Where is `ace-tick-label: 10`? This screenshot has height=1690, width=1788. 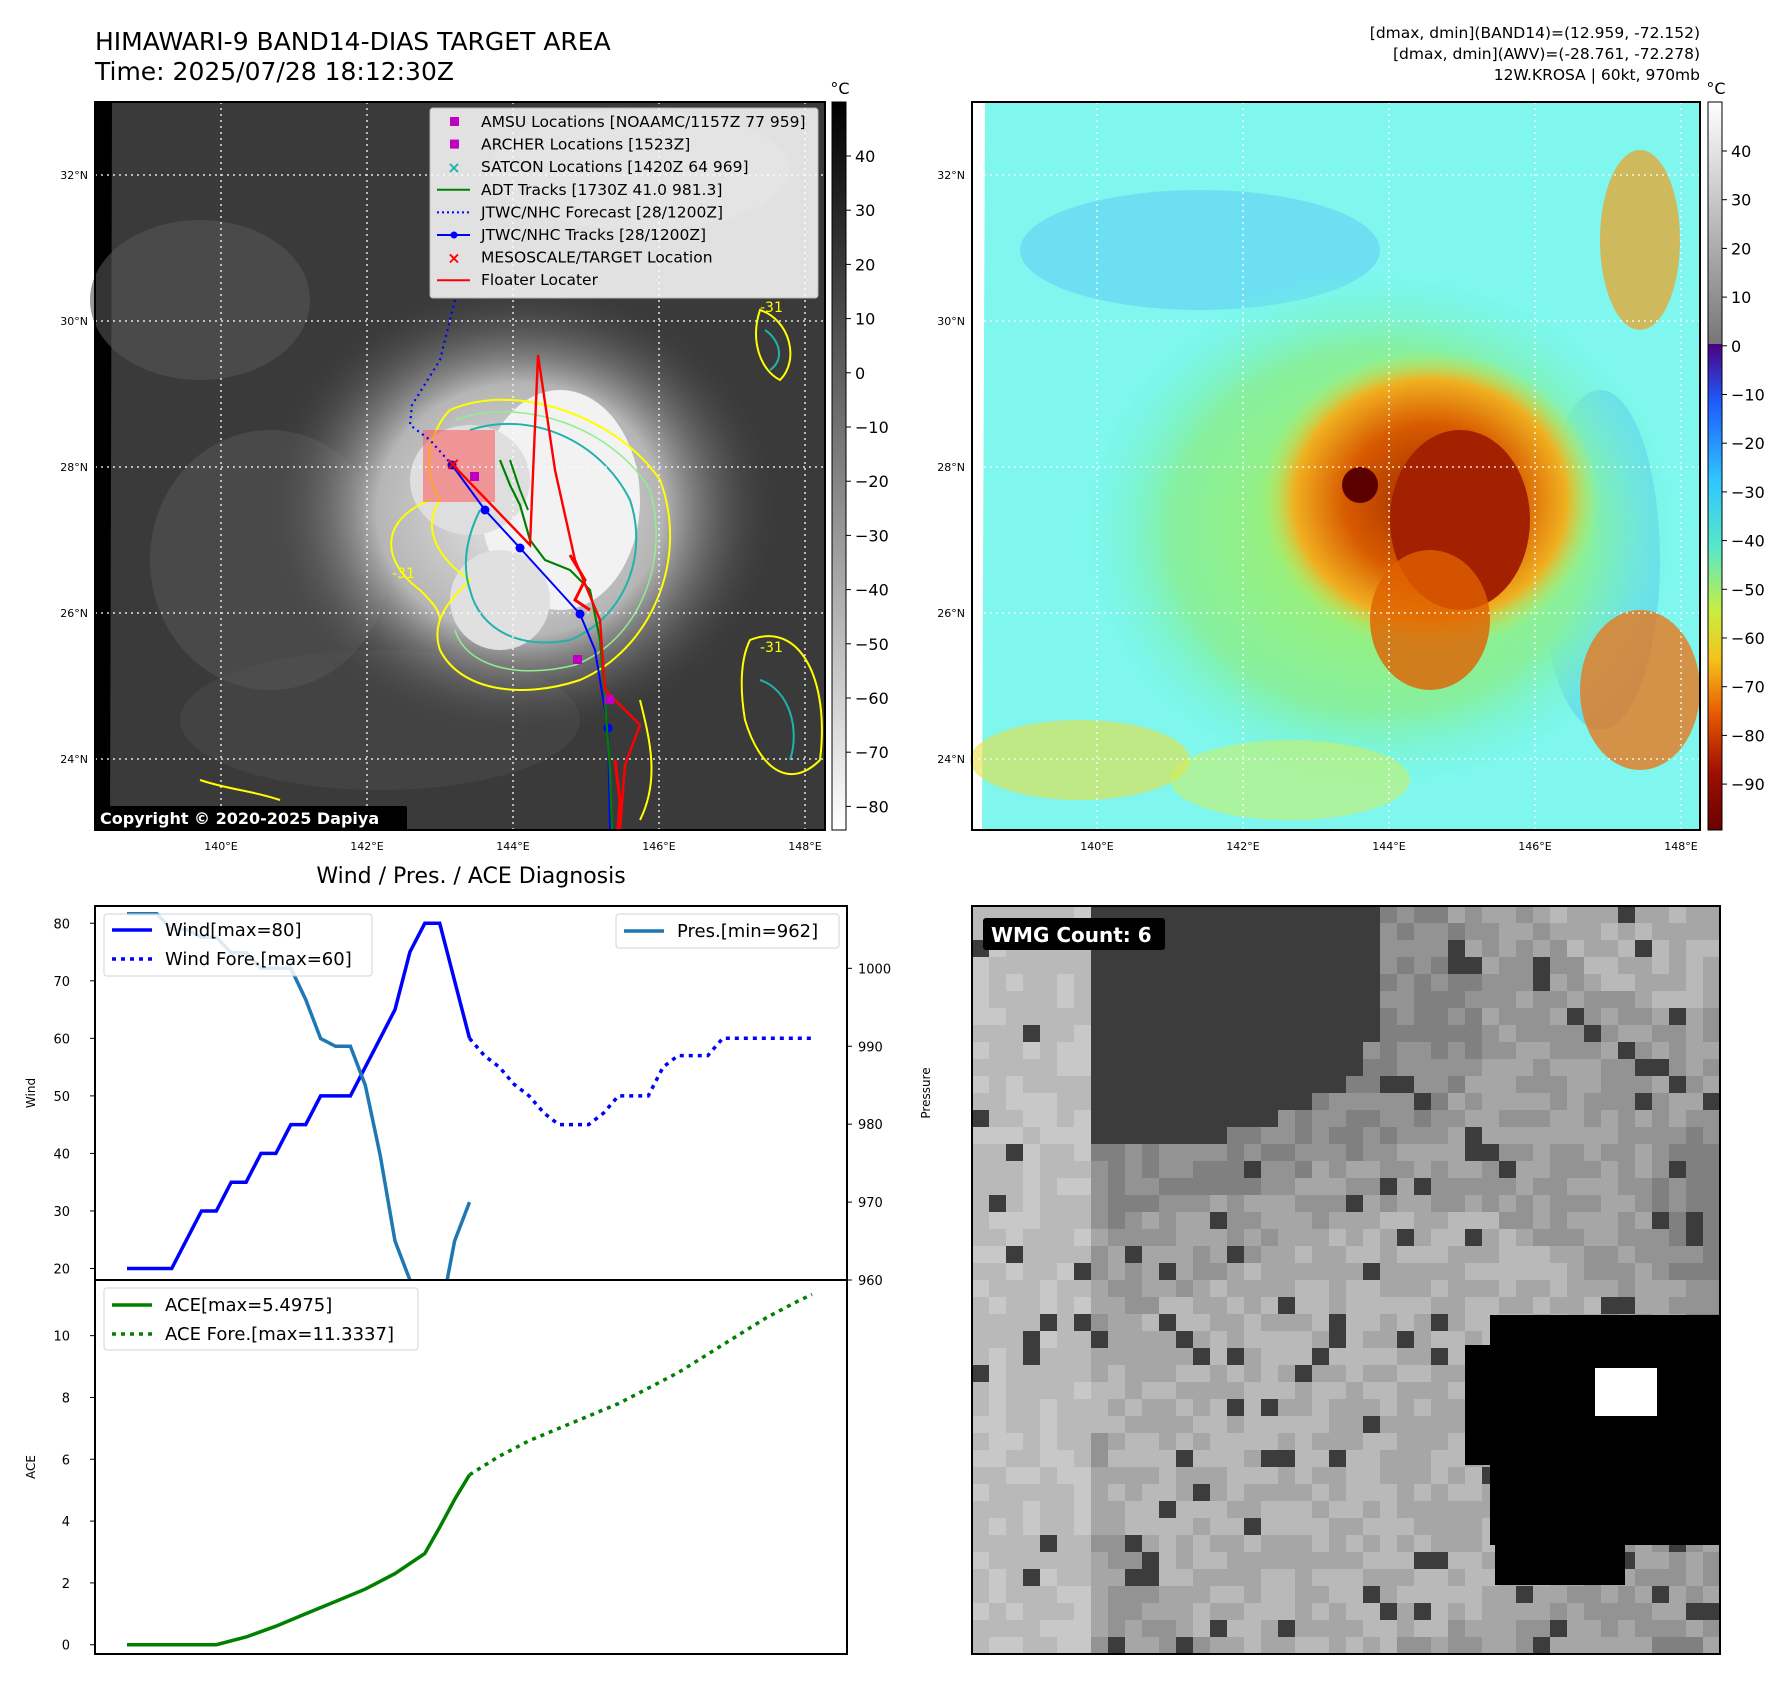 ace-tick-label: 10 is located at coordinates (61, 1337).